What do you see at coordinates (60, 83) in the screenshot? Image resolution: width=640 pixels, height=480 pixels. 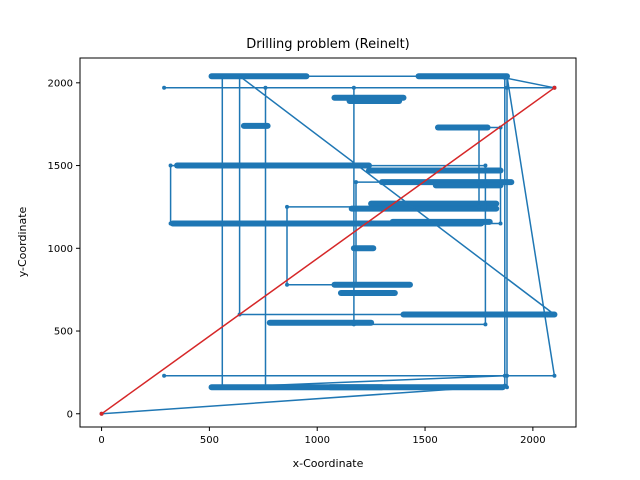 I see `y-tick-label-2000: 2000` at bounding box center [60, 83].